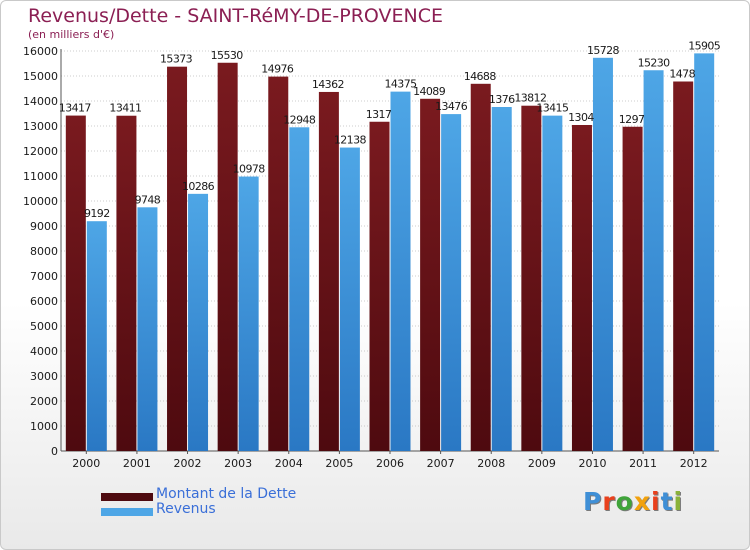 Image resolution: width=750 pixels, height=550 pixels. Describe the element at coordinates (581, 117) in the screenshot. I see `data-label-debt: 1304` at that location.